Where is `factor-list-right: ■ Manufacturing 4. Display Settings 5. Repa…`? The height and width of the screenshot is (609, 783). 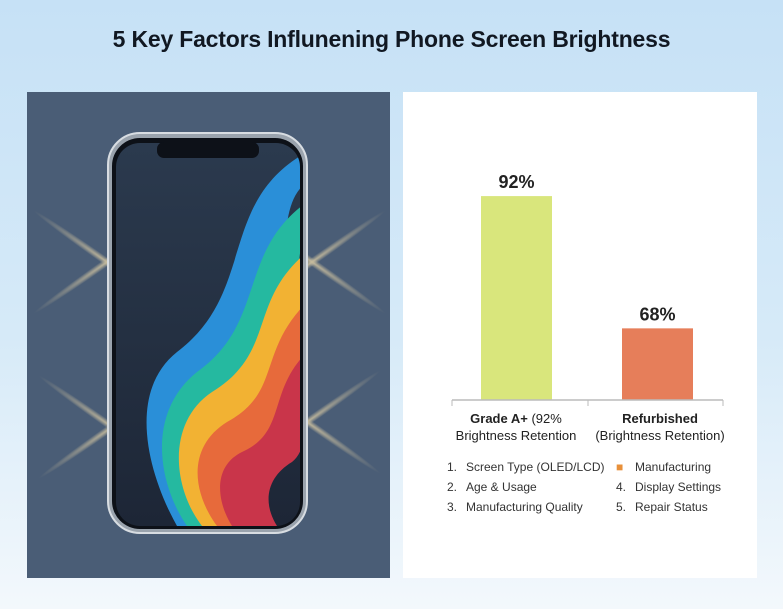
factor-list-right: ■ Manufacturing 4. Display Settings 5. Repa… is located at coordinates (668, 487).